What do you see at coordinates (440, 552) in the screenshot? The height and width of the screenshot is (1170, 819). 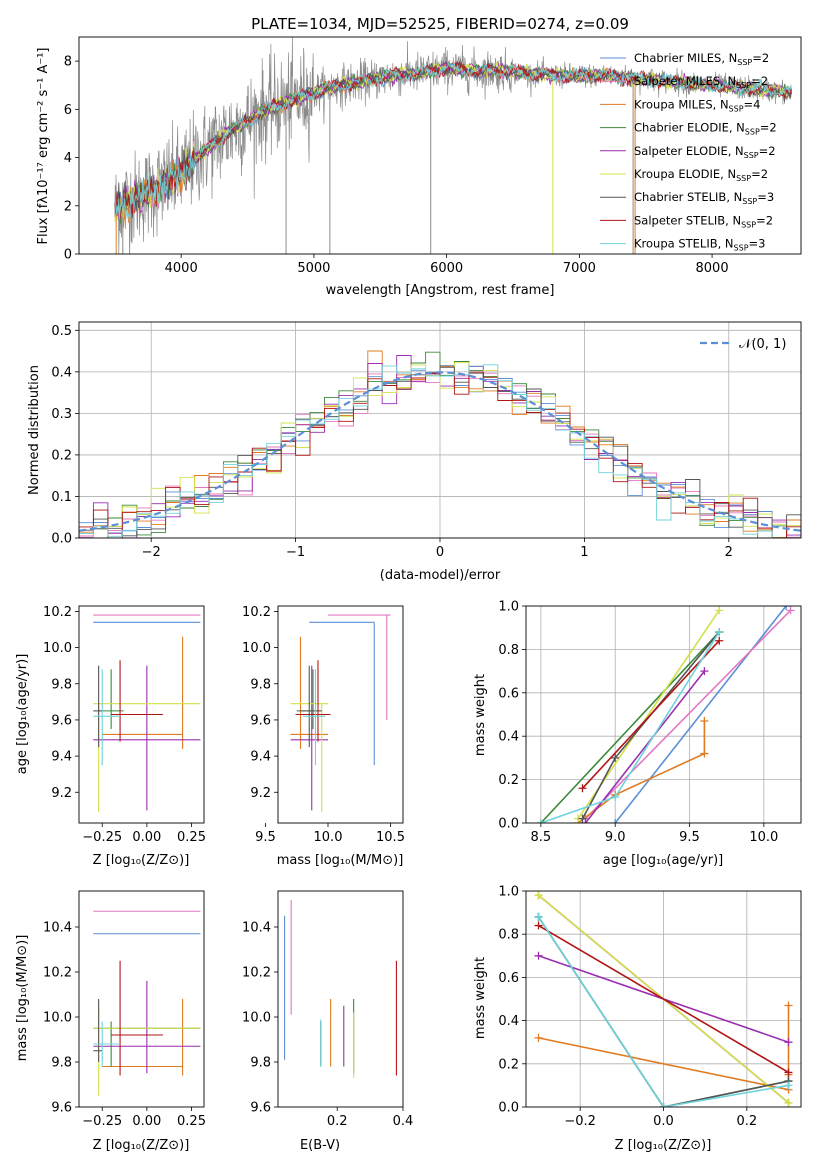 I see `x-tick-label: 0` at bounding box center [440, 552].